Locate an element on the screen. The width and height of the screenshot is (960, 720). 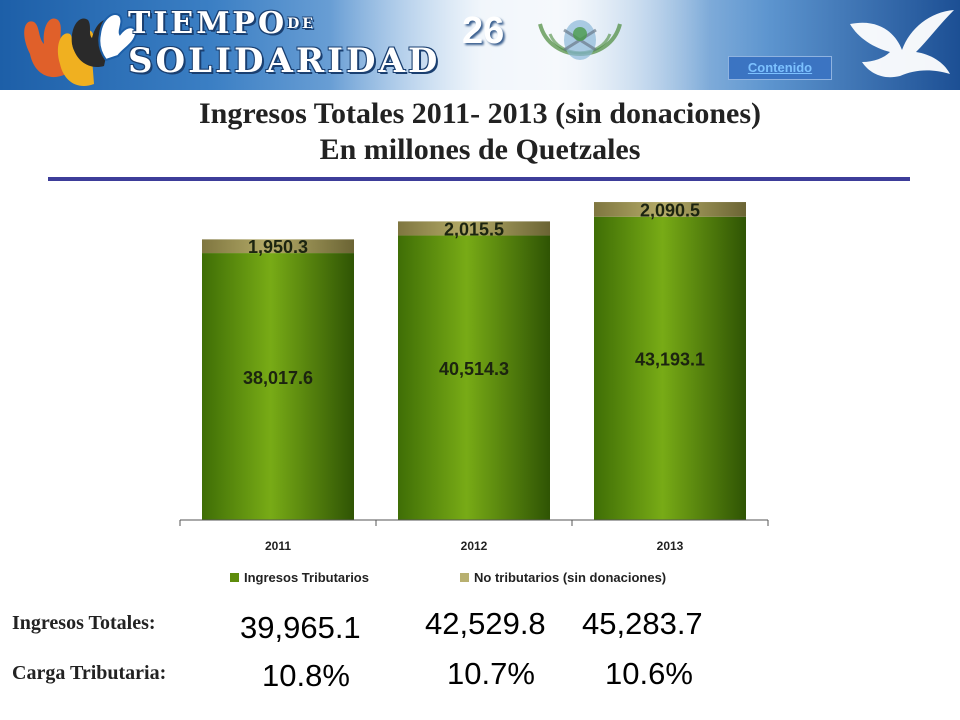
x-axis: 2011 2012 2013 is located at coordinates (474, 536).